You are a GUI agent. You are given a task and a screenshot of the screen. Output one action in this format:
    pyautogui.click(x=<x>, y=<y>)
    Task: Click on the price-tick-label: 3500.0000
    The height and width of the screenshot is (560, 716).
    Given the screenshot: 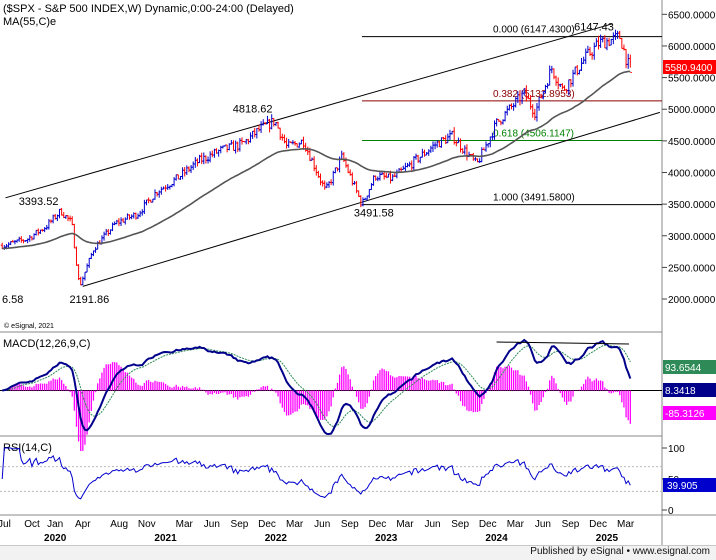 What is the action you would take?
    pyautogui.click(x=692, y=205)
    